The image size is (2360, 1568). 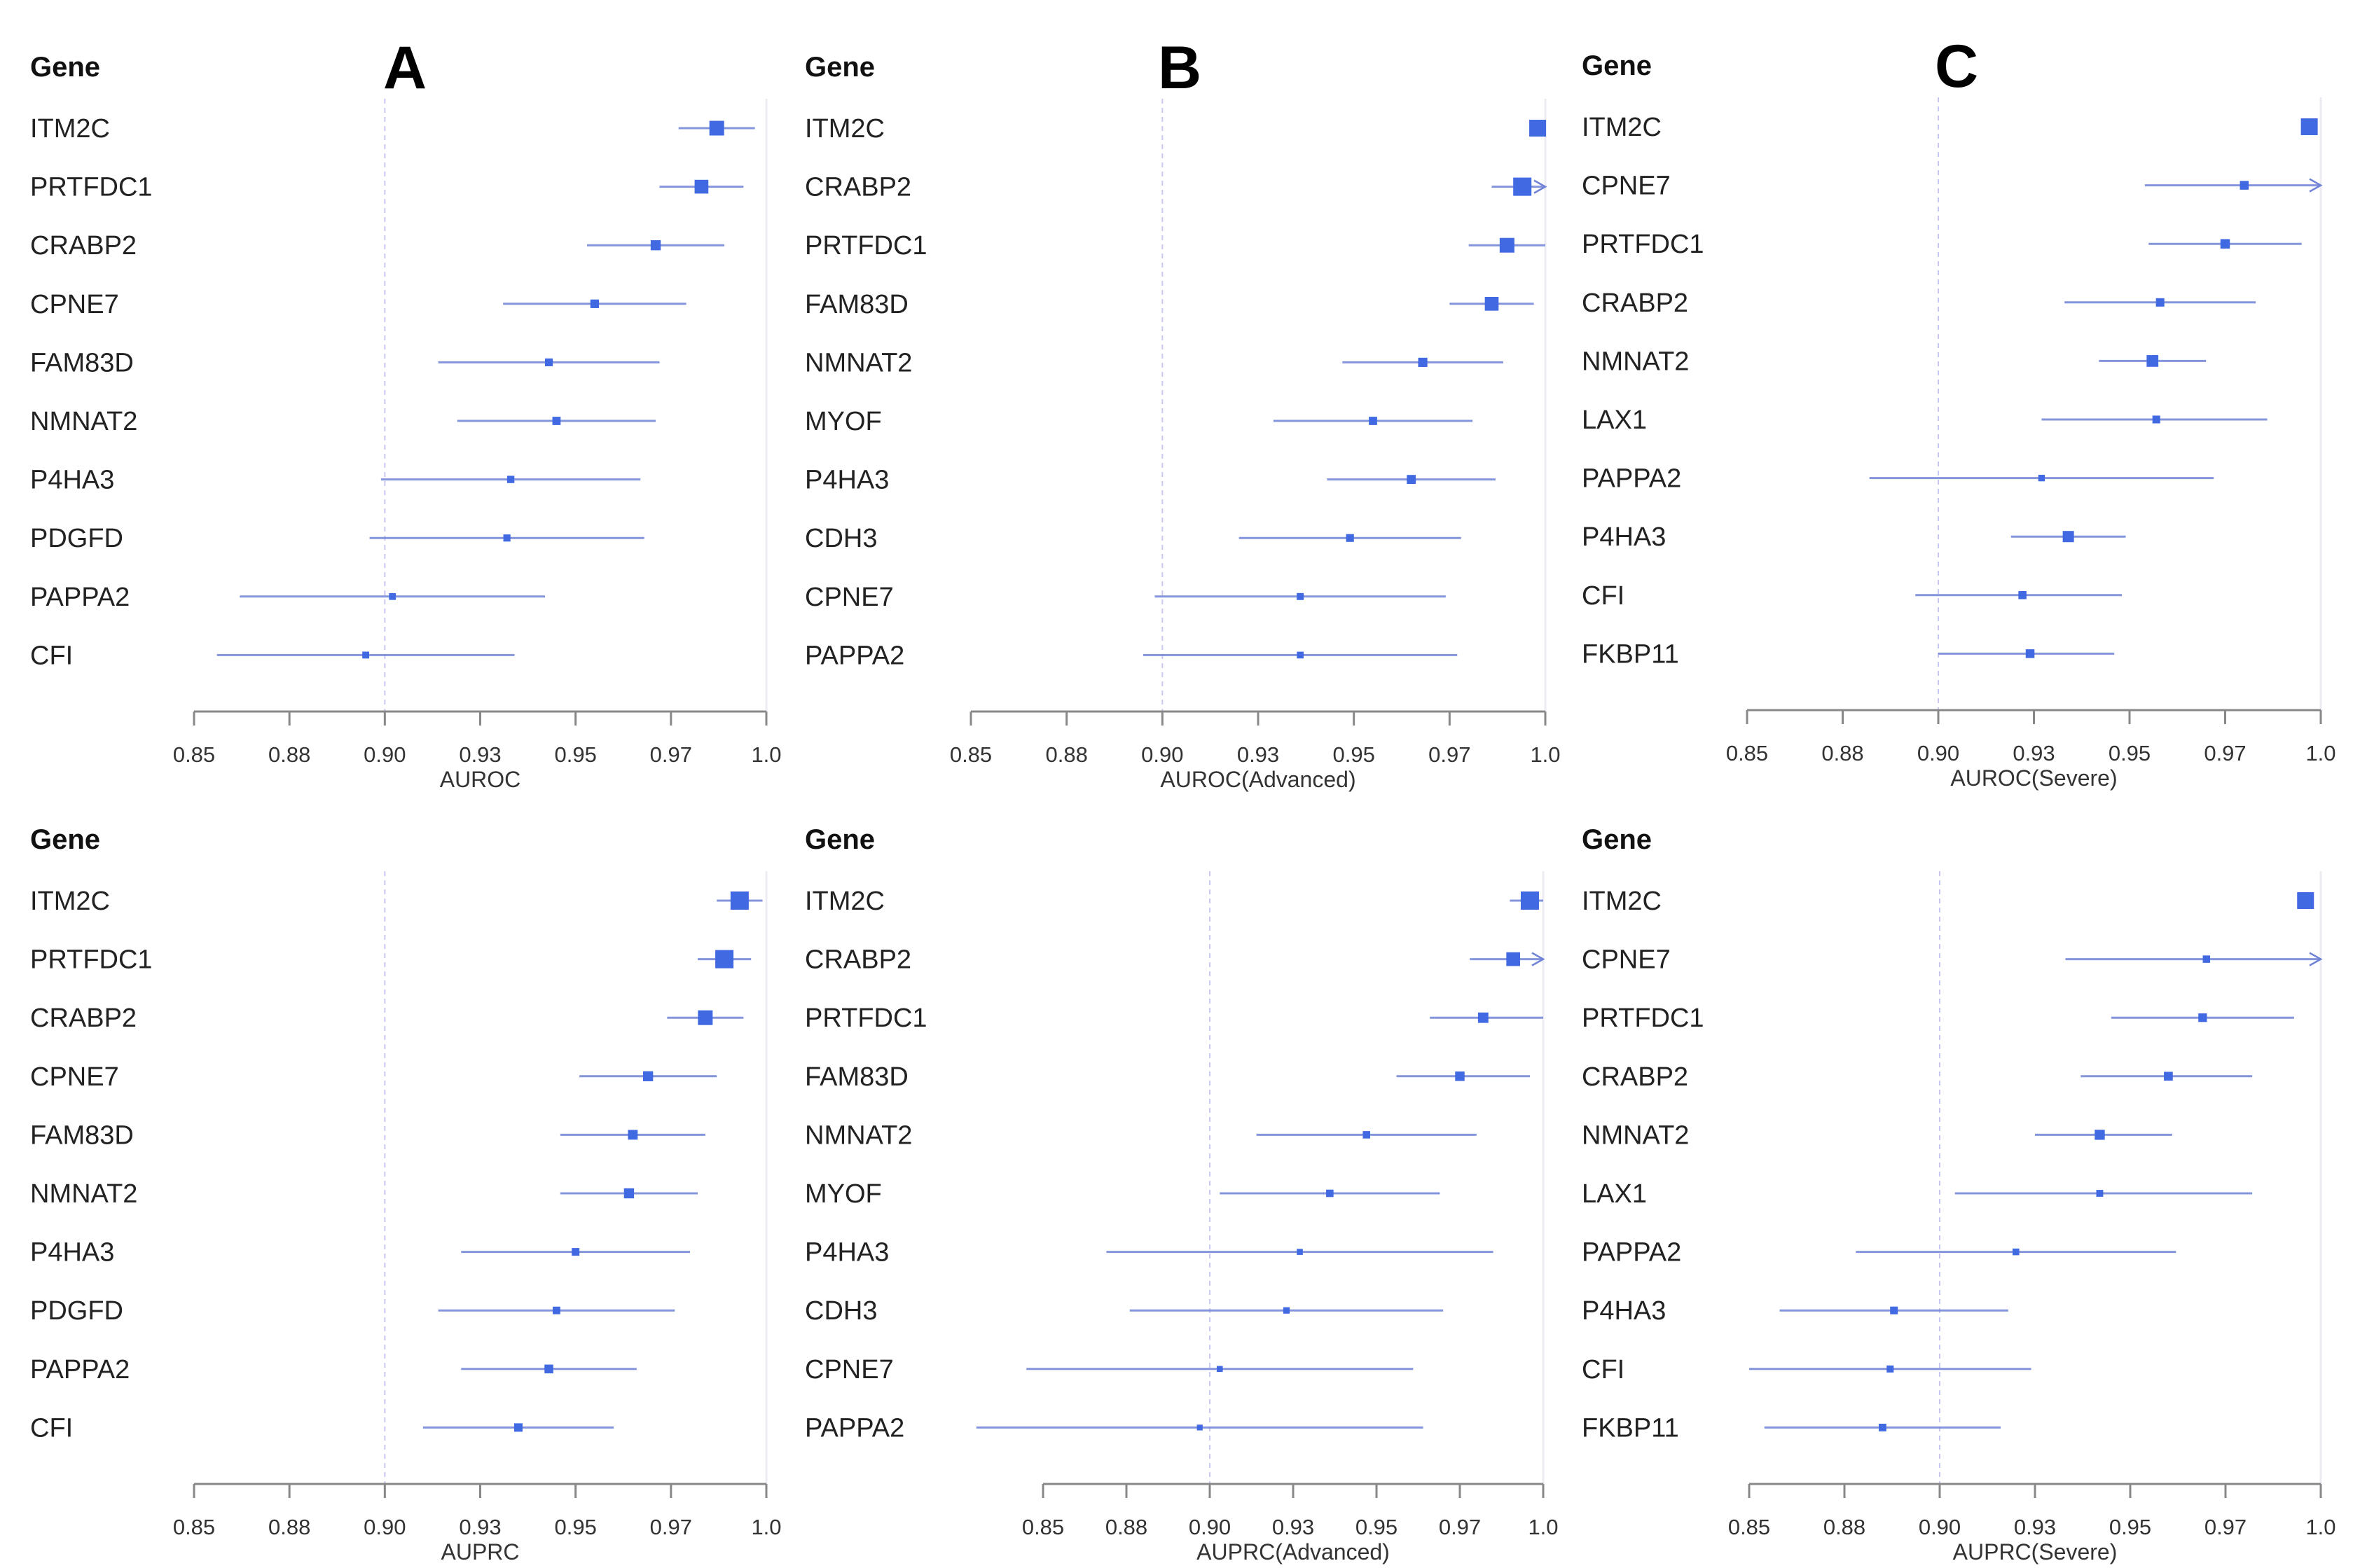 I want to click on x-axis-label: AUROC, so click(x=480, y=779).